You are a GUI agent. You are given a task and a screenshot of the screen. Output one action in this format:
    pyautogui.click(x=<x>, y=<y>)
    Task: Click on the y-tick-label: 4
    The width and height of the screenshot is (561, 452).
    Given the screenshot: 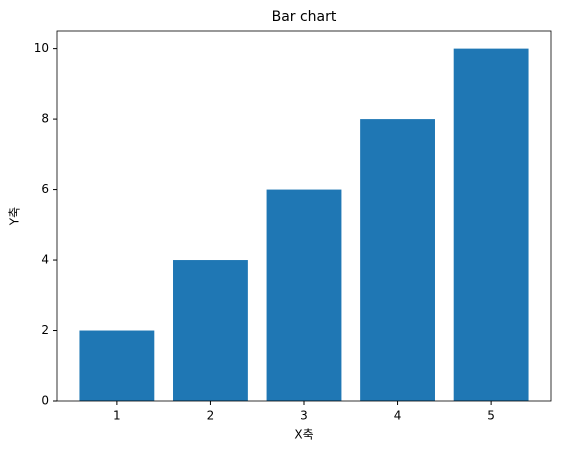 What is the action you would take?
    pyautogui.click(x=45, y=260)
    